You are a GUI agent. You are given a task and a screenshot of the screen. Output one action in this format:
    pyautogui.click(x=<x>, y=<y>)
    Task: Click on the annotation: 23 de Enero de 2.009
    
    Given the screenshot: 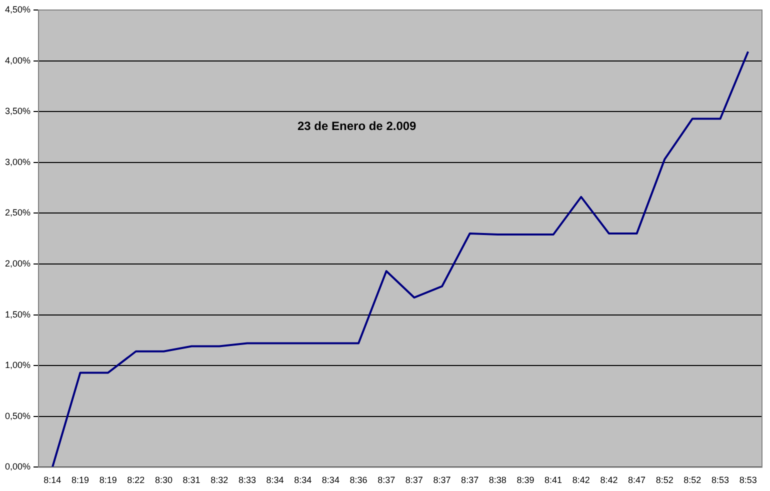 What is the action you would take?
    pyautogui.click(x=357, y=126)
    